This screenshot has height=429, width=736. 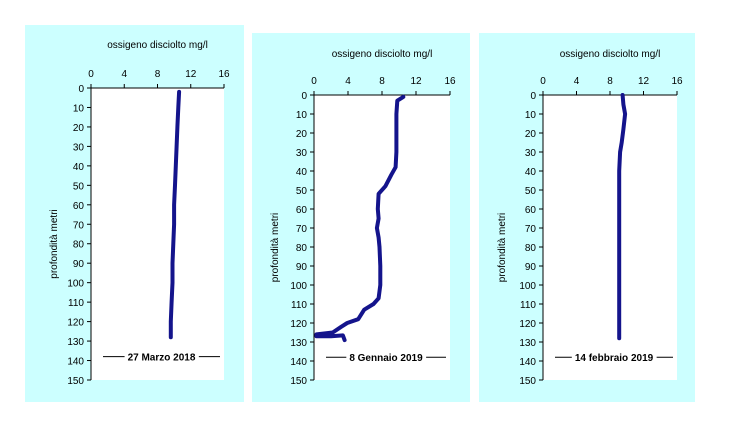 I want to click on date-label: 14 febbraio 2019, so click(x=614, y=358).